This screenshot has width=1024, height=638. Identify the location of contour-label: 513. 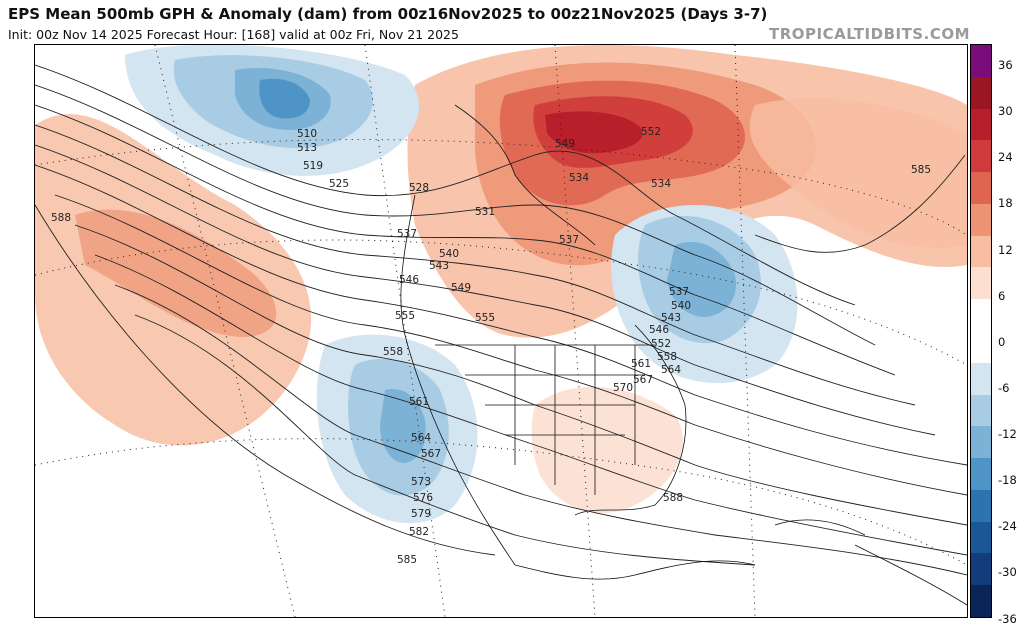
(307, 148).